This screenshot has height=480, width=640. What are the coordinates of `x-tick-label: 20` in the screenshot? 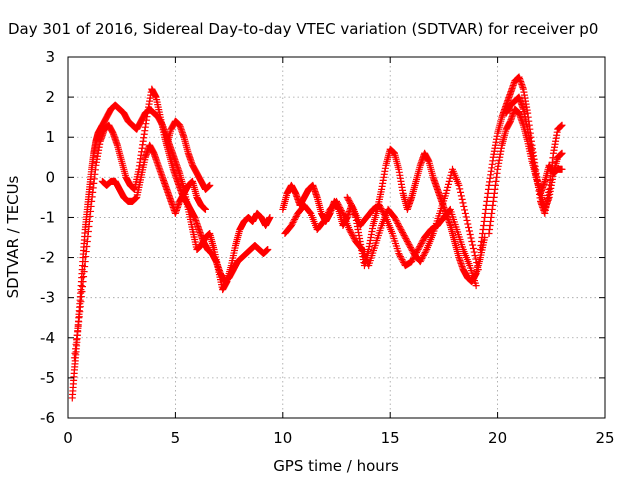 It's located at (497, 438).